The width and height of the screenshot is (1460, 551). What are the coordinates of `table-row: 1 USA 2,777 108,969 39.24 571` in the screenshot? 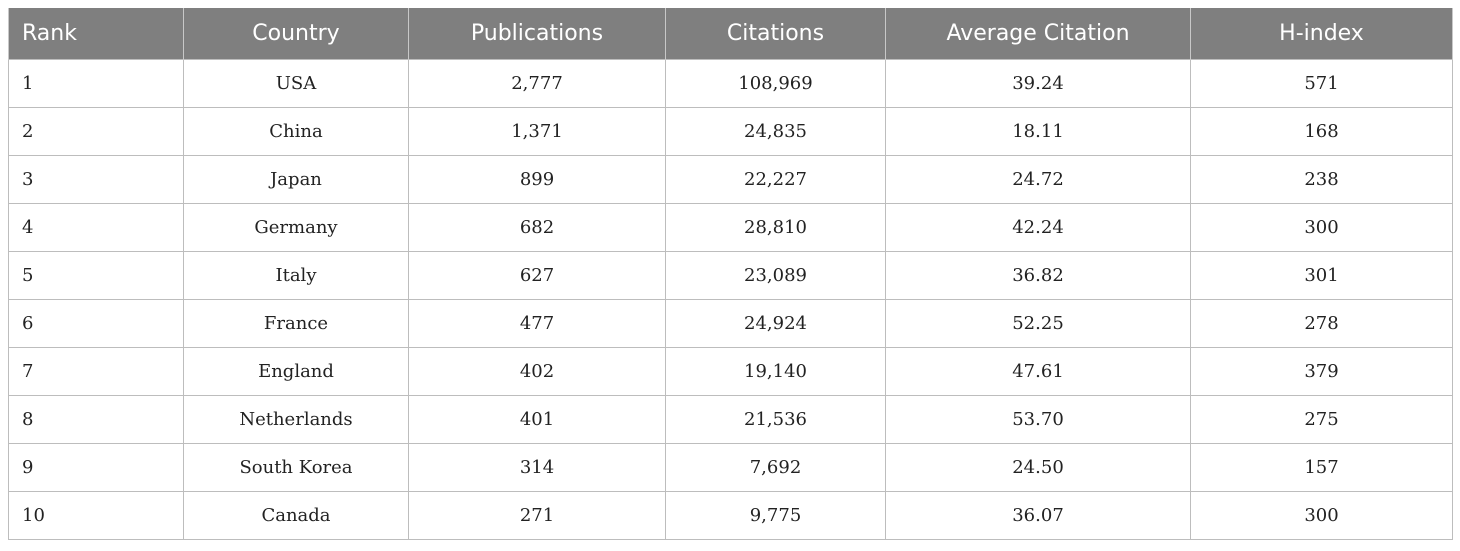 It's located at (730, 83).